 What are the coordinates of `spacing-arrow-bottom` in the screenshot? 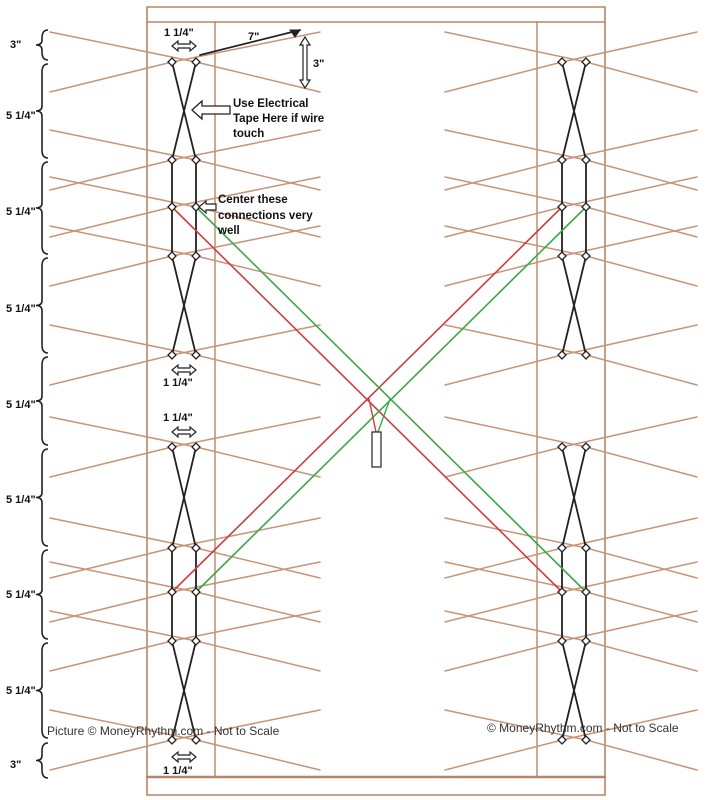 It's located at (184, 757).